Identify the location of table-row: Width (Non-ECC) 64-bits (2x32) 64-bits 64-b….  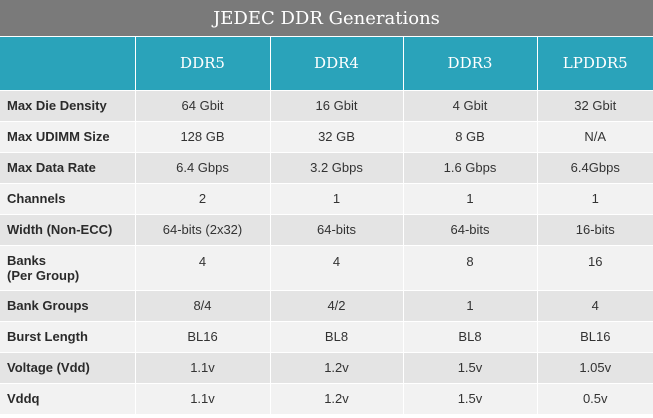
(326, 229).